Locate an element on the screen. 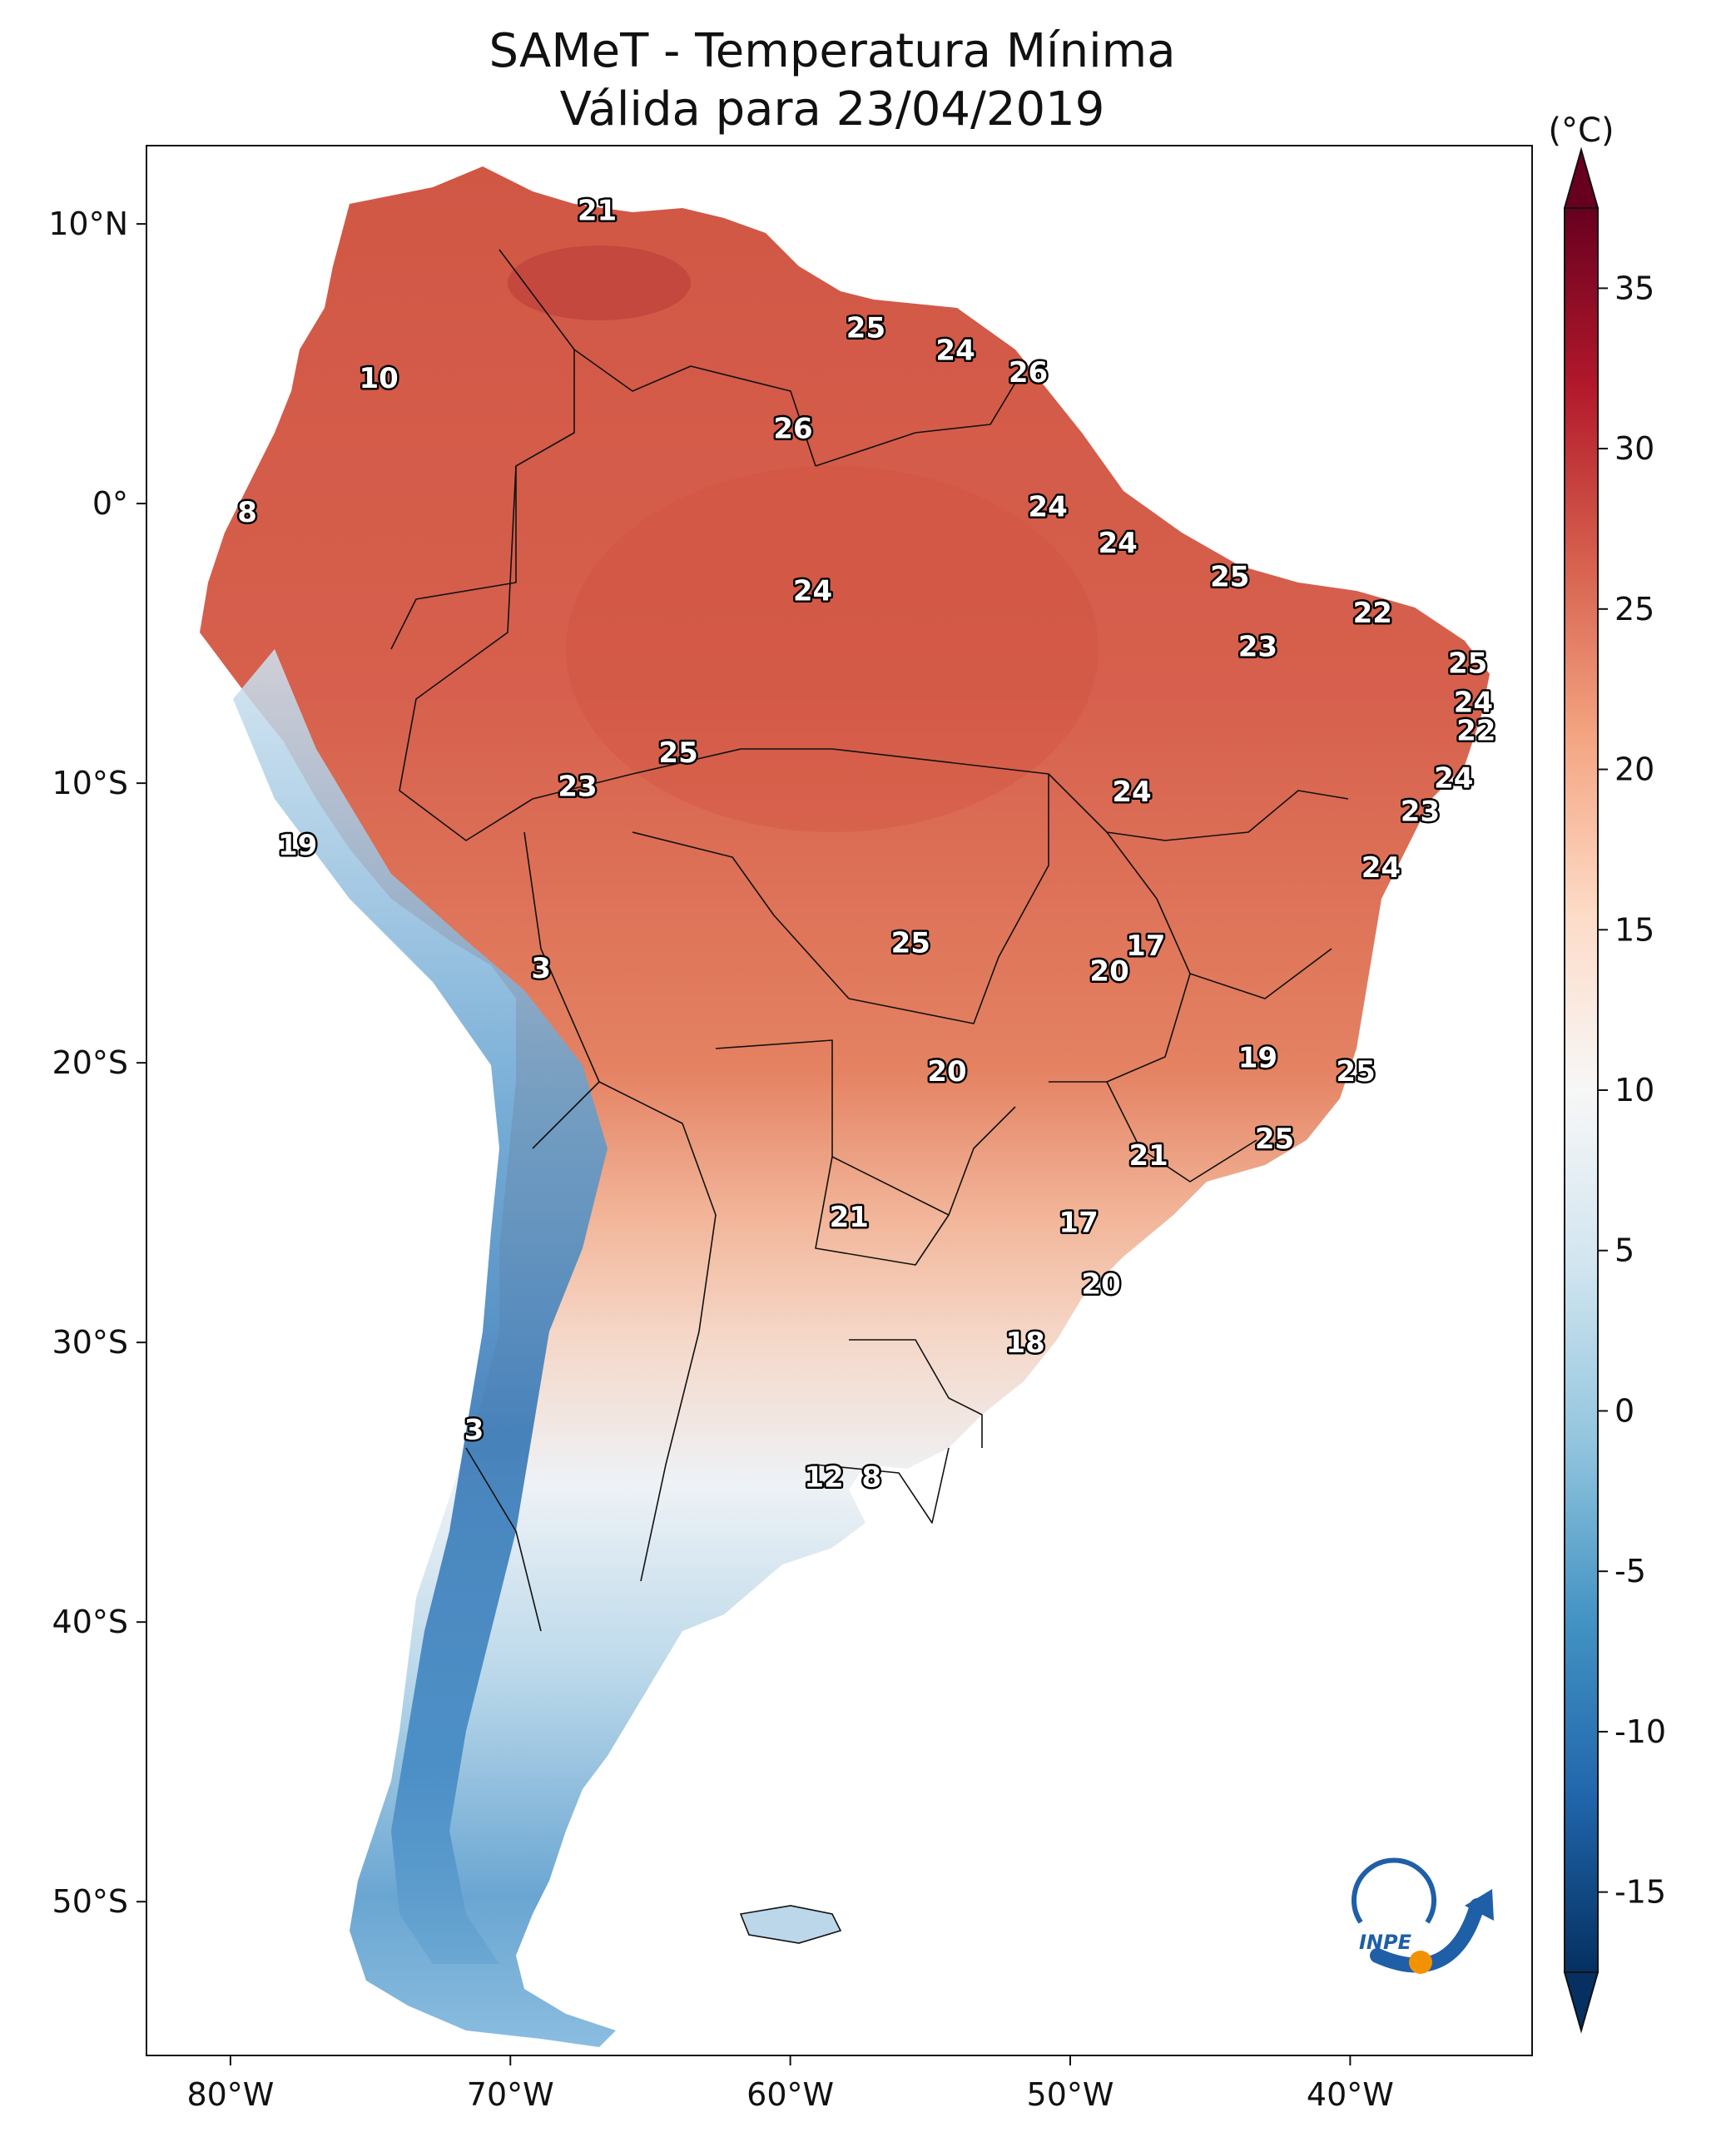  temperature-label: 12 is located at coordinates (824, 1477).